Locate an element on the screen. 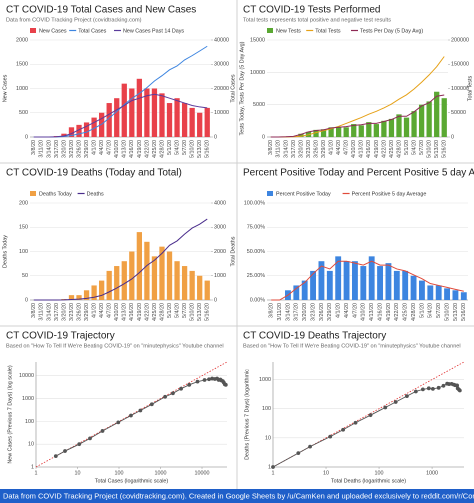 The width and height of the screenshot is (474, 503). legend-label: Percent Positive 5 day Average is located at coordinates (389, 194).